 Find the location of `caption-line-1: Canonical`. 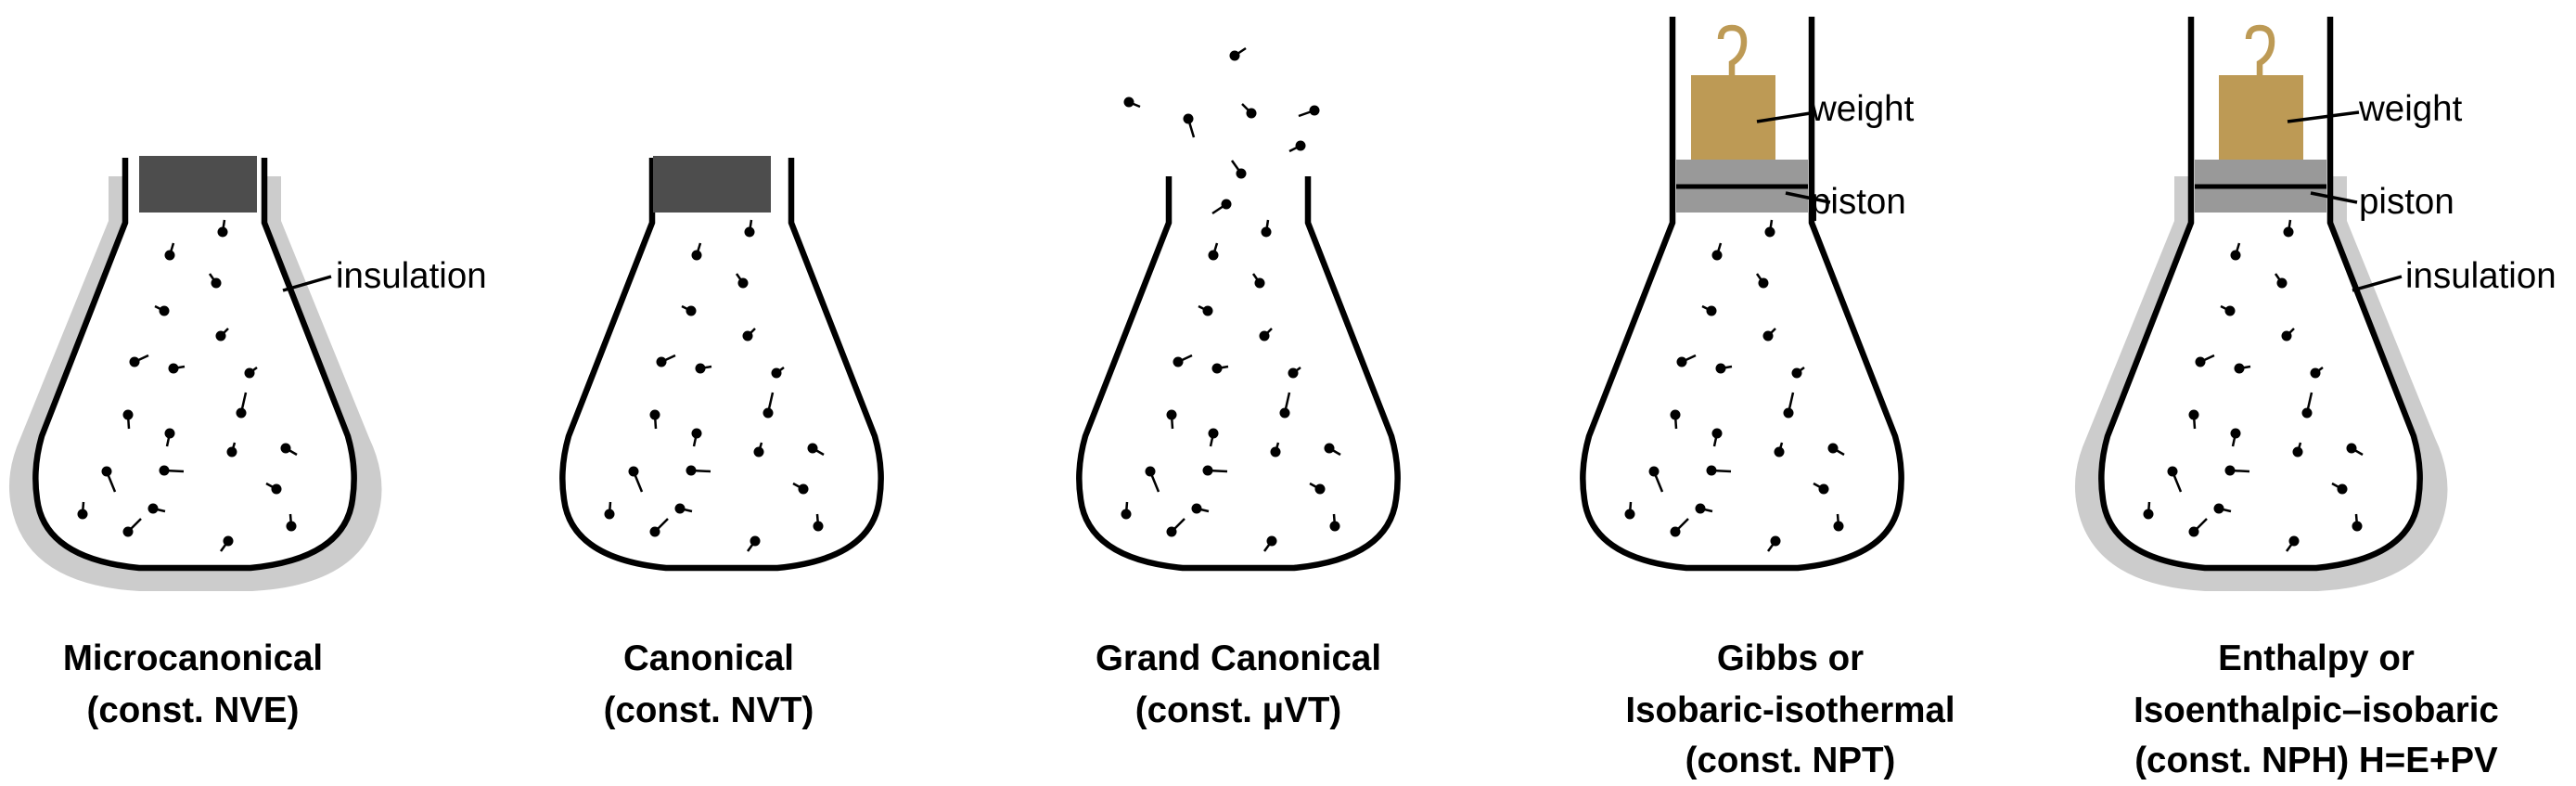

caption-line-1: Canonical is located at coordinates (708, 658).